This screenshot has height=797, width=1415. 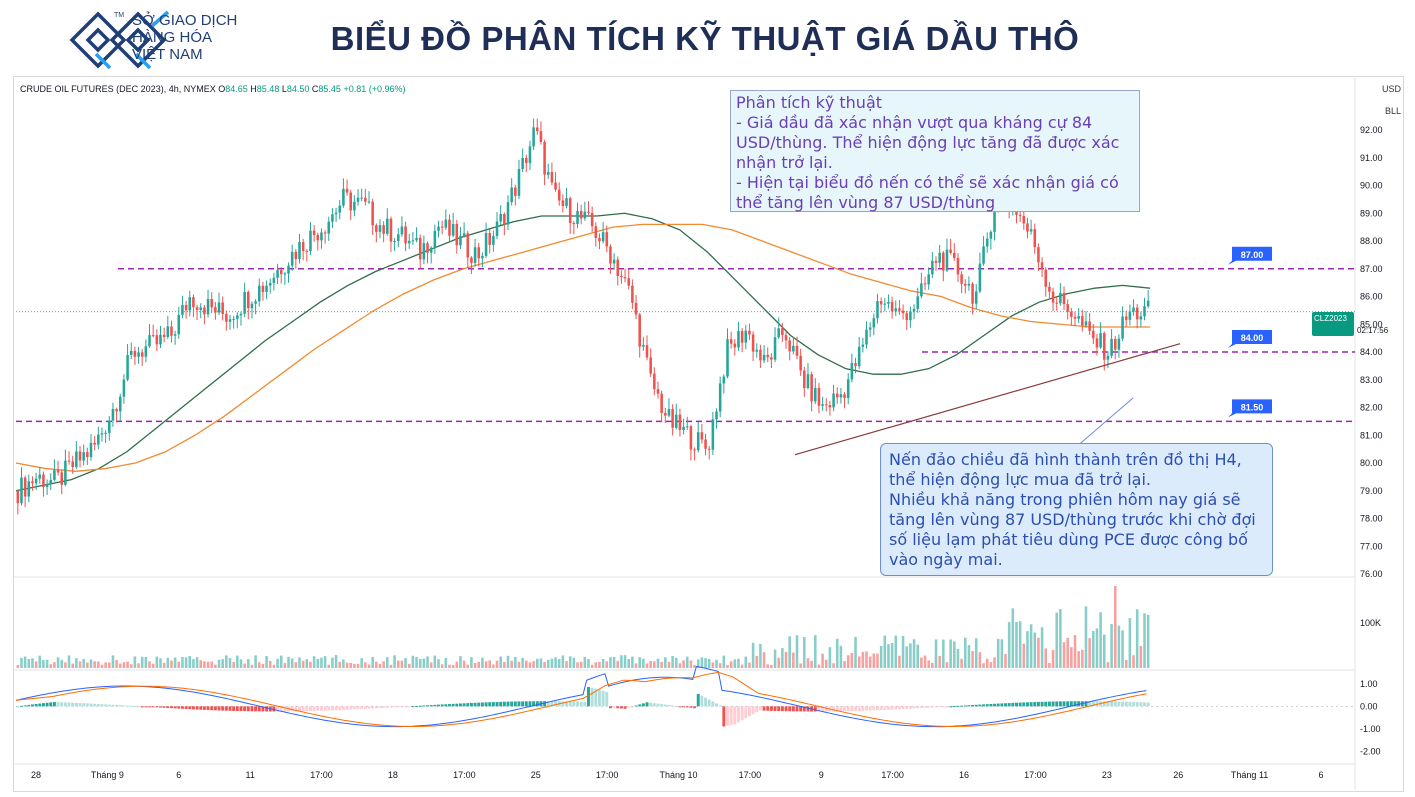 I want to click on trendline-line, so click(x=987, y=399).